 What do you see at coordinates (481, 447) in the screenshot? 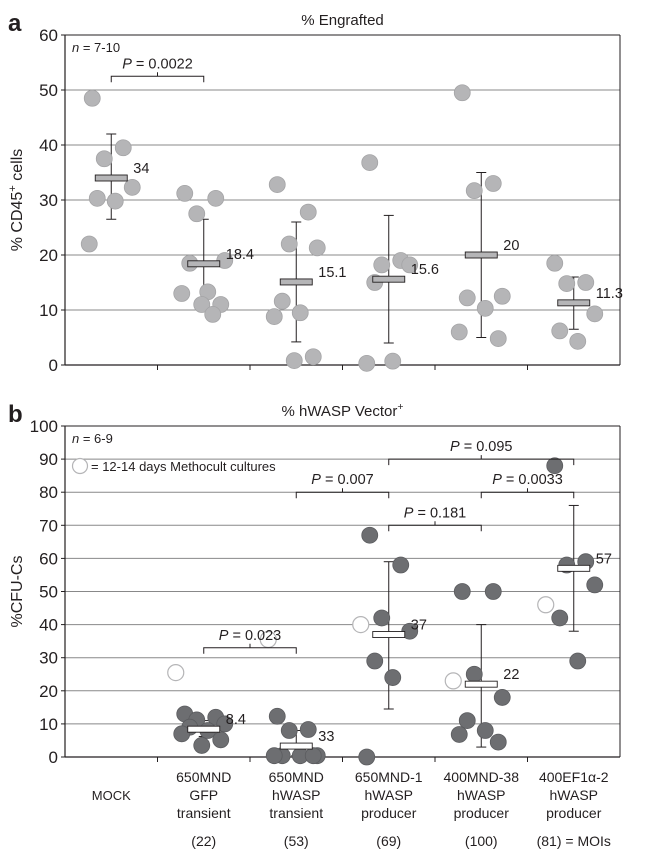
I see `p-value-label: P = 0.095` at bounding box center [481, 447].